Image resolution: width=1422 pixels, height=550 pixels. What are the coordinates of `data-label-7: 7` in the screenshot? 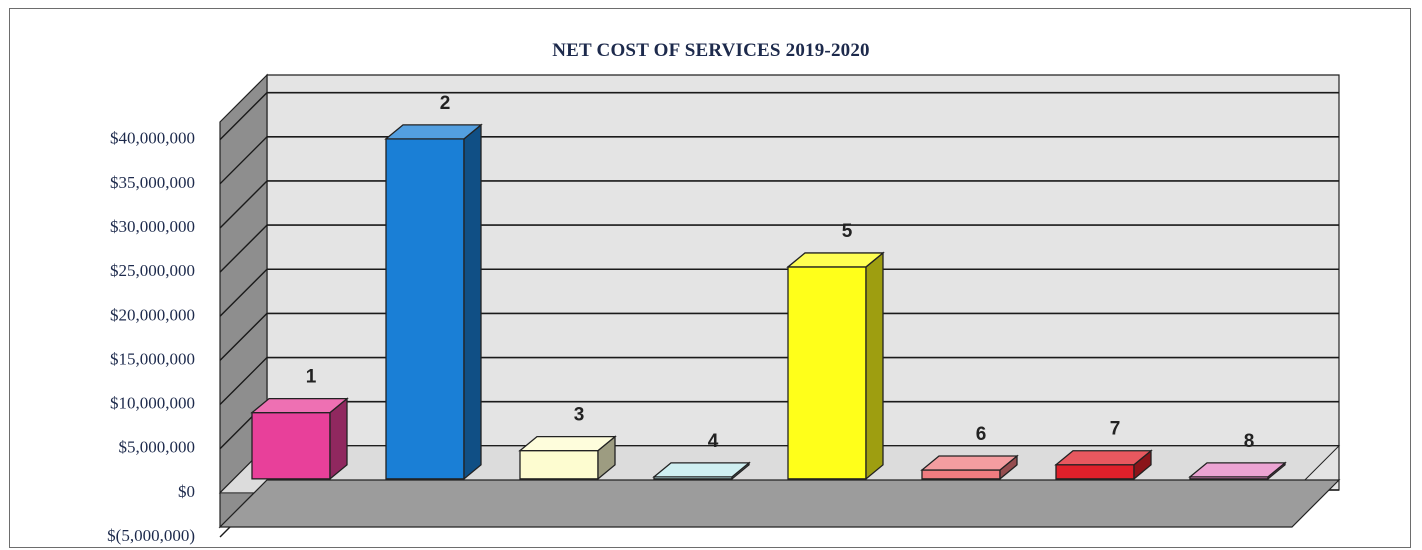 It's located at (1115, 429).